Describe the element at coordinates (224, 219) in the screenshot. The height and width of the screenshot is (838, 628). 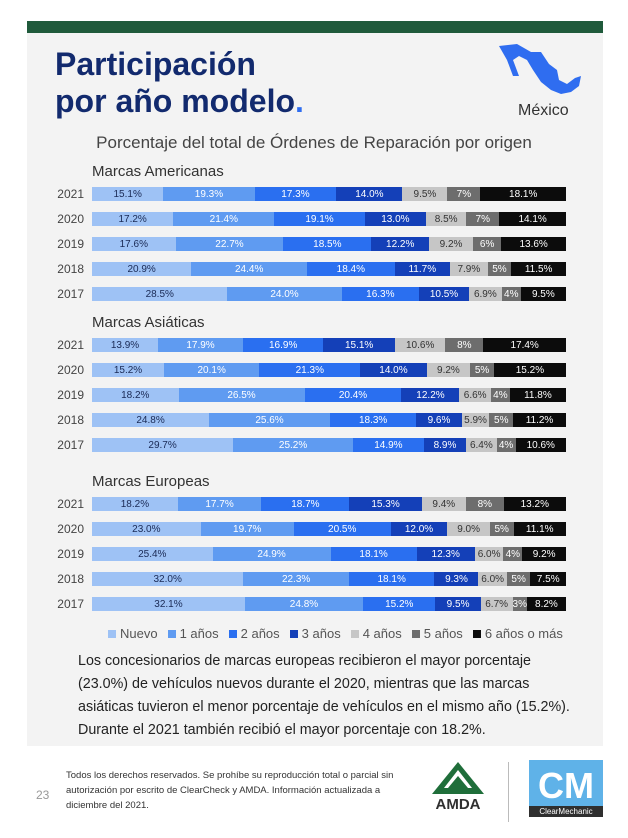
I see `bar-segment: 21.4%` at that location.